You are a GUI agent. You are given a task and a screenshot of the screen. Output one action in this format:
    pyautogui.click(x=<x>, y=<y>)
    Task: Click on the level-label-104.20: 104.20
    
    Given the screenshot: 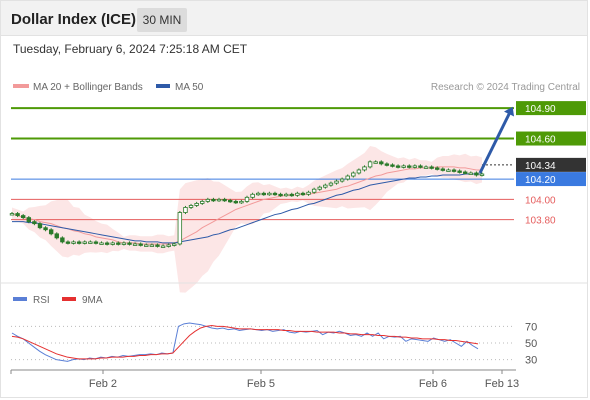 What is the action you would take?
    pyautogui.click(x=540, y=180)
    